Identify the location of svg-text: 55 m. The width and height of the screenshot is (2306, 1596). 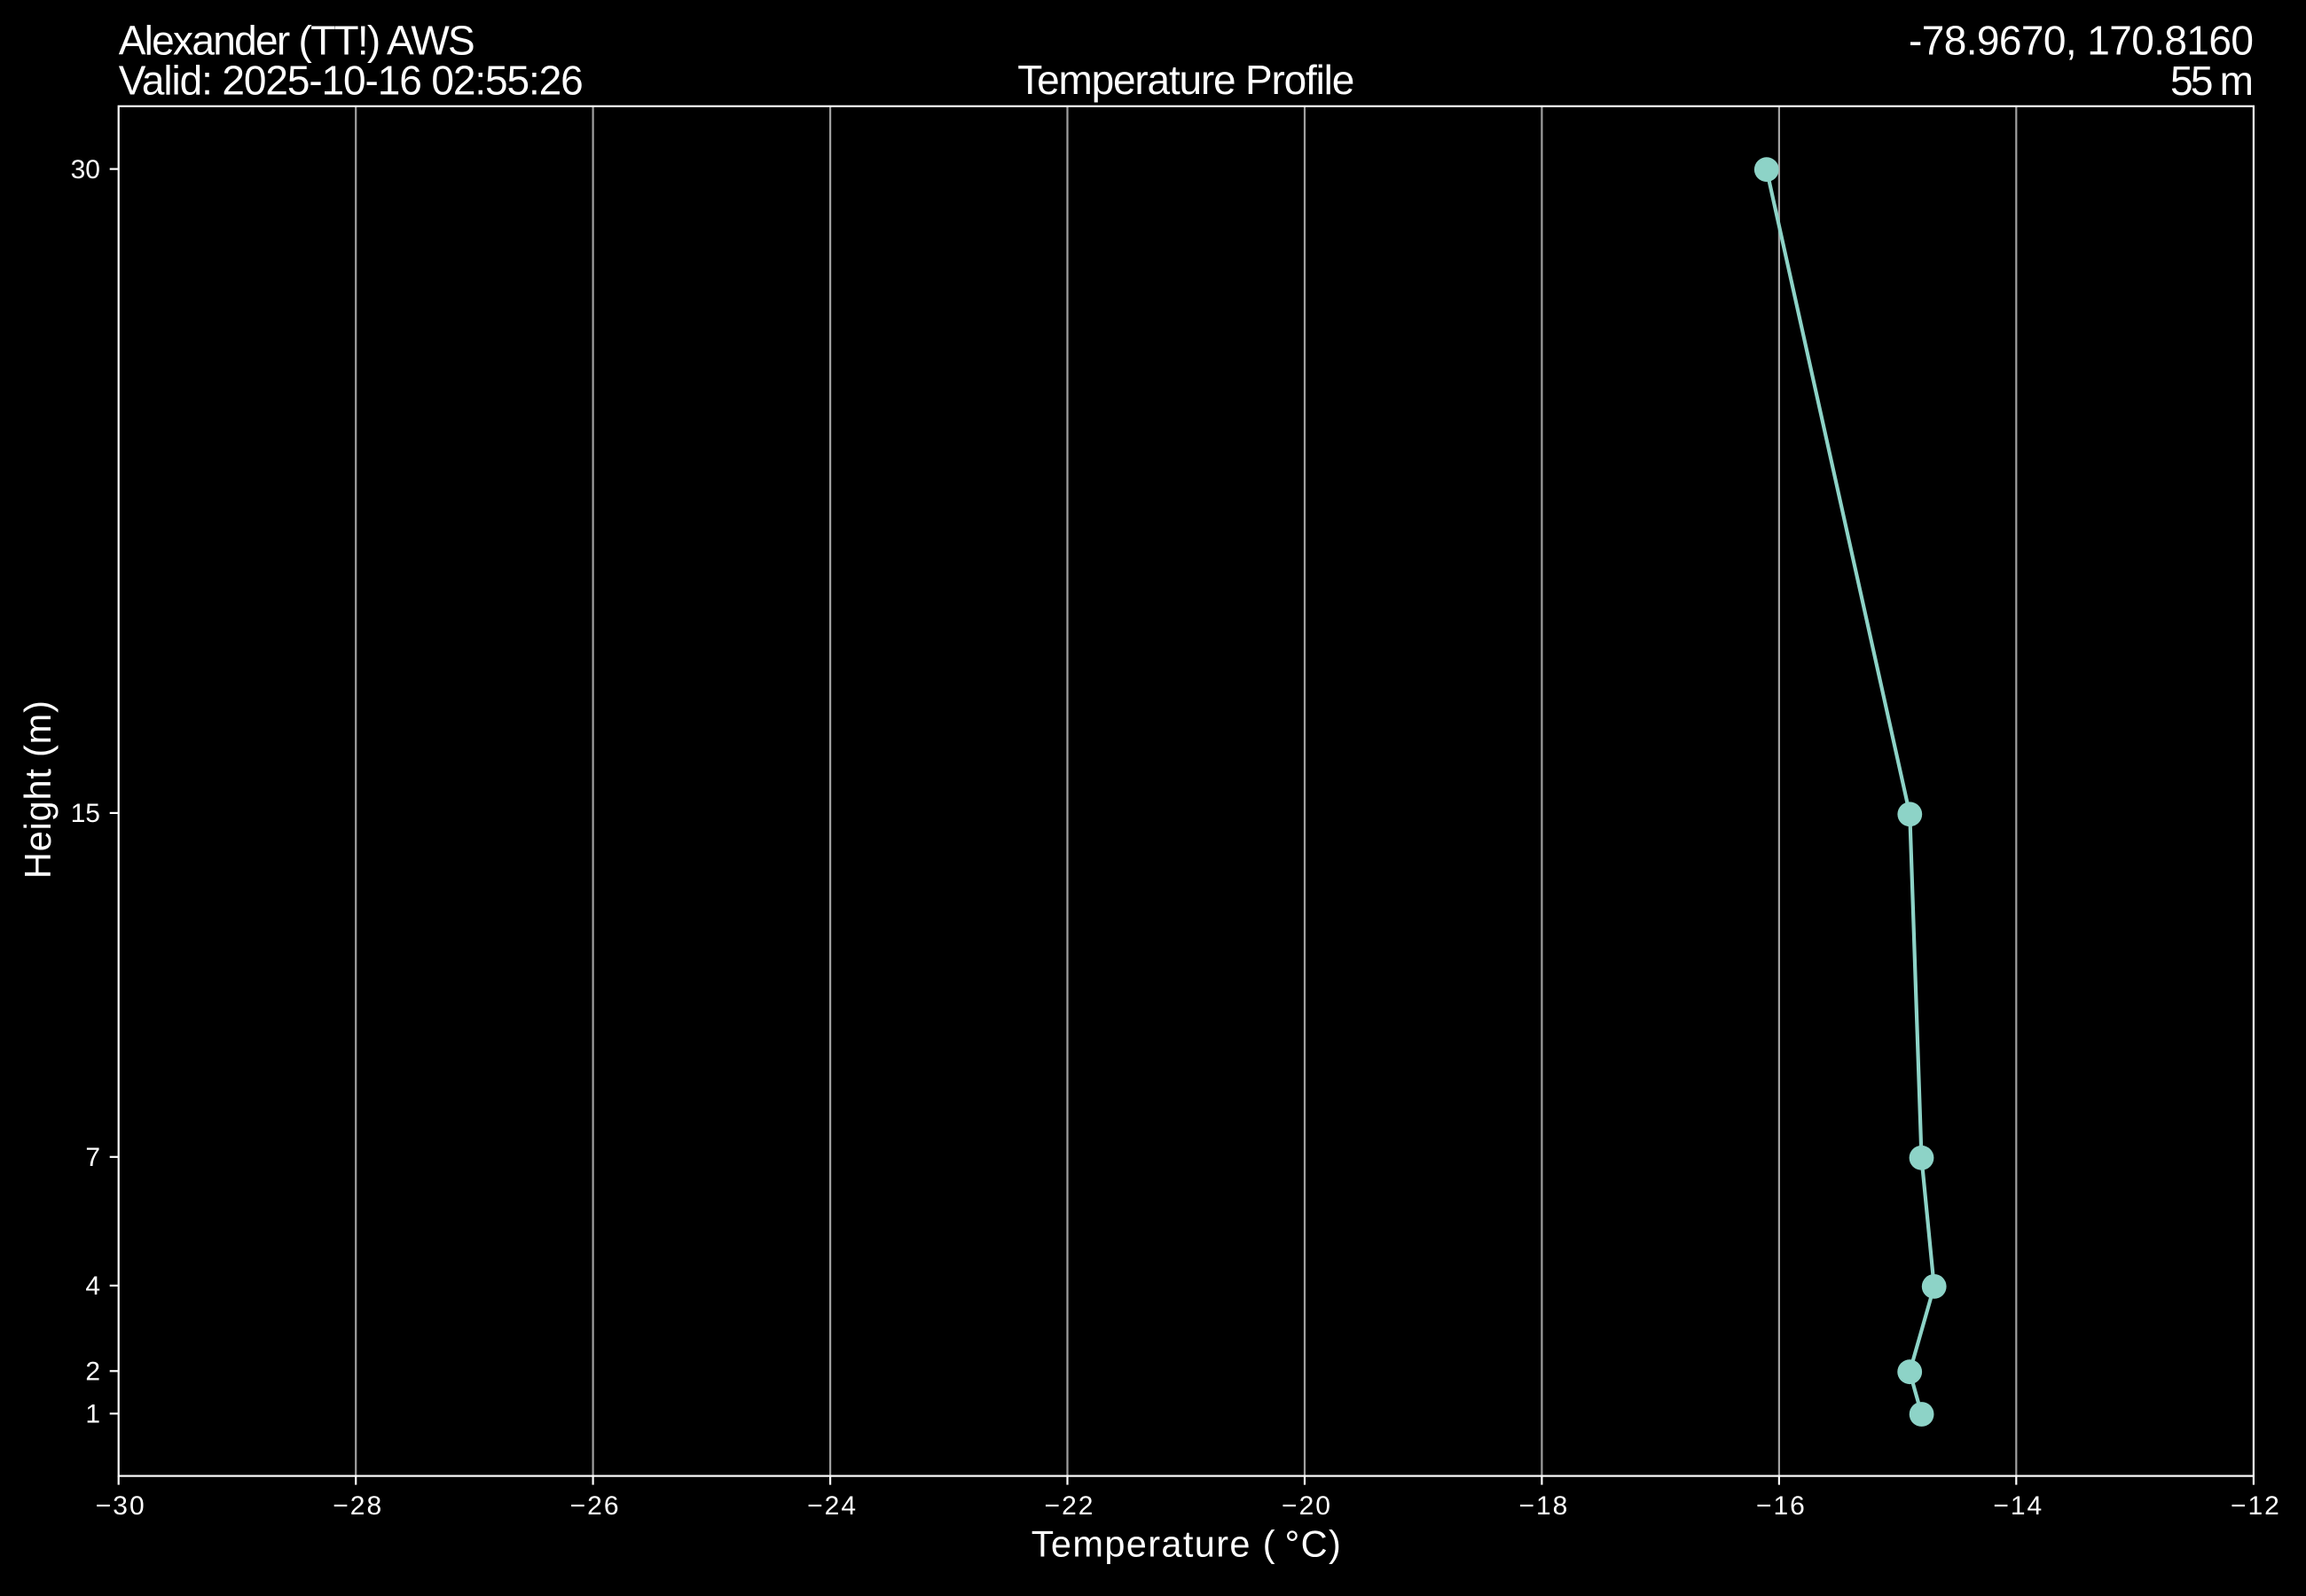
(2212, 81).